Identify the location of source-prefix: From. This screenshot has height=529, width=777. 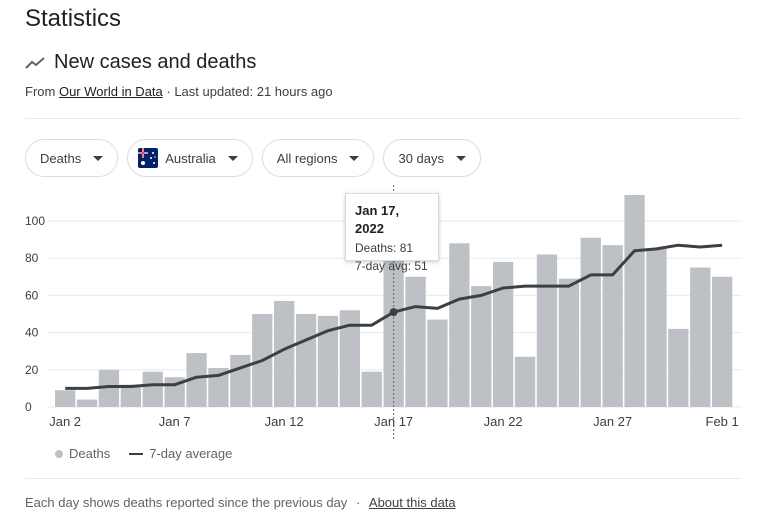
(40, 91).